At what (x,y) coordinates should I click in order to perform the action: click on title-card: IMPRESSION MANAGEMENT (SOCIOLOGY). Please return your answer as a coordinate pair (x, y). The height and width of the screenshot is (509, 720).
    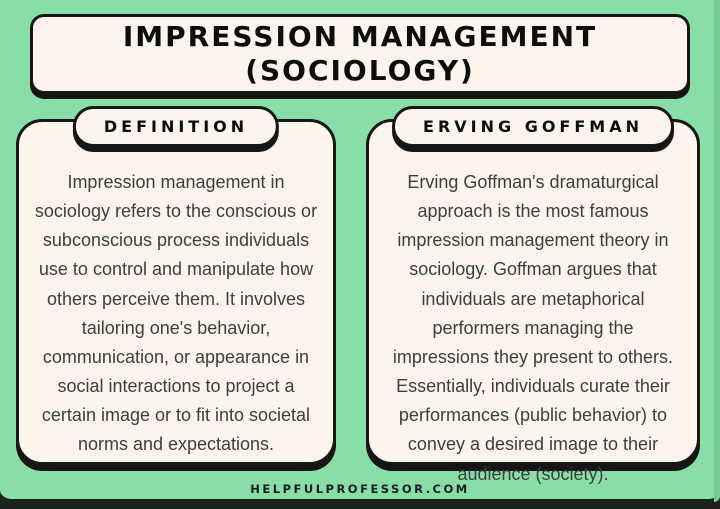
    Looking at the image, I should click on (360, 54).